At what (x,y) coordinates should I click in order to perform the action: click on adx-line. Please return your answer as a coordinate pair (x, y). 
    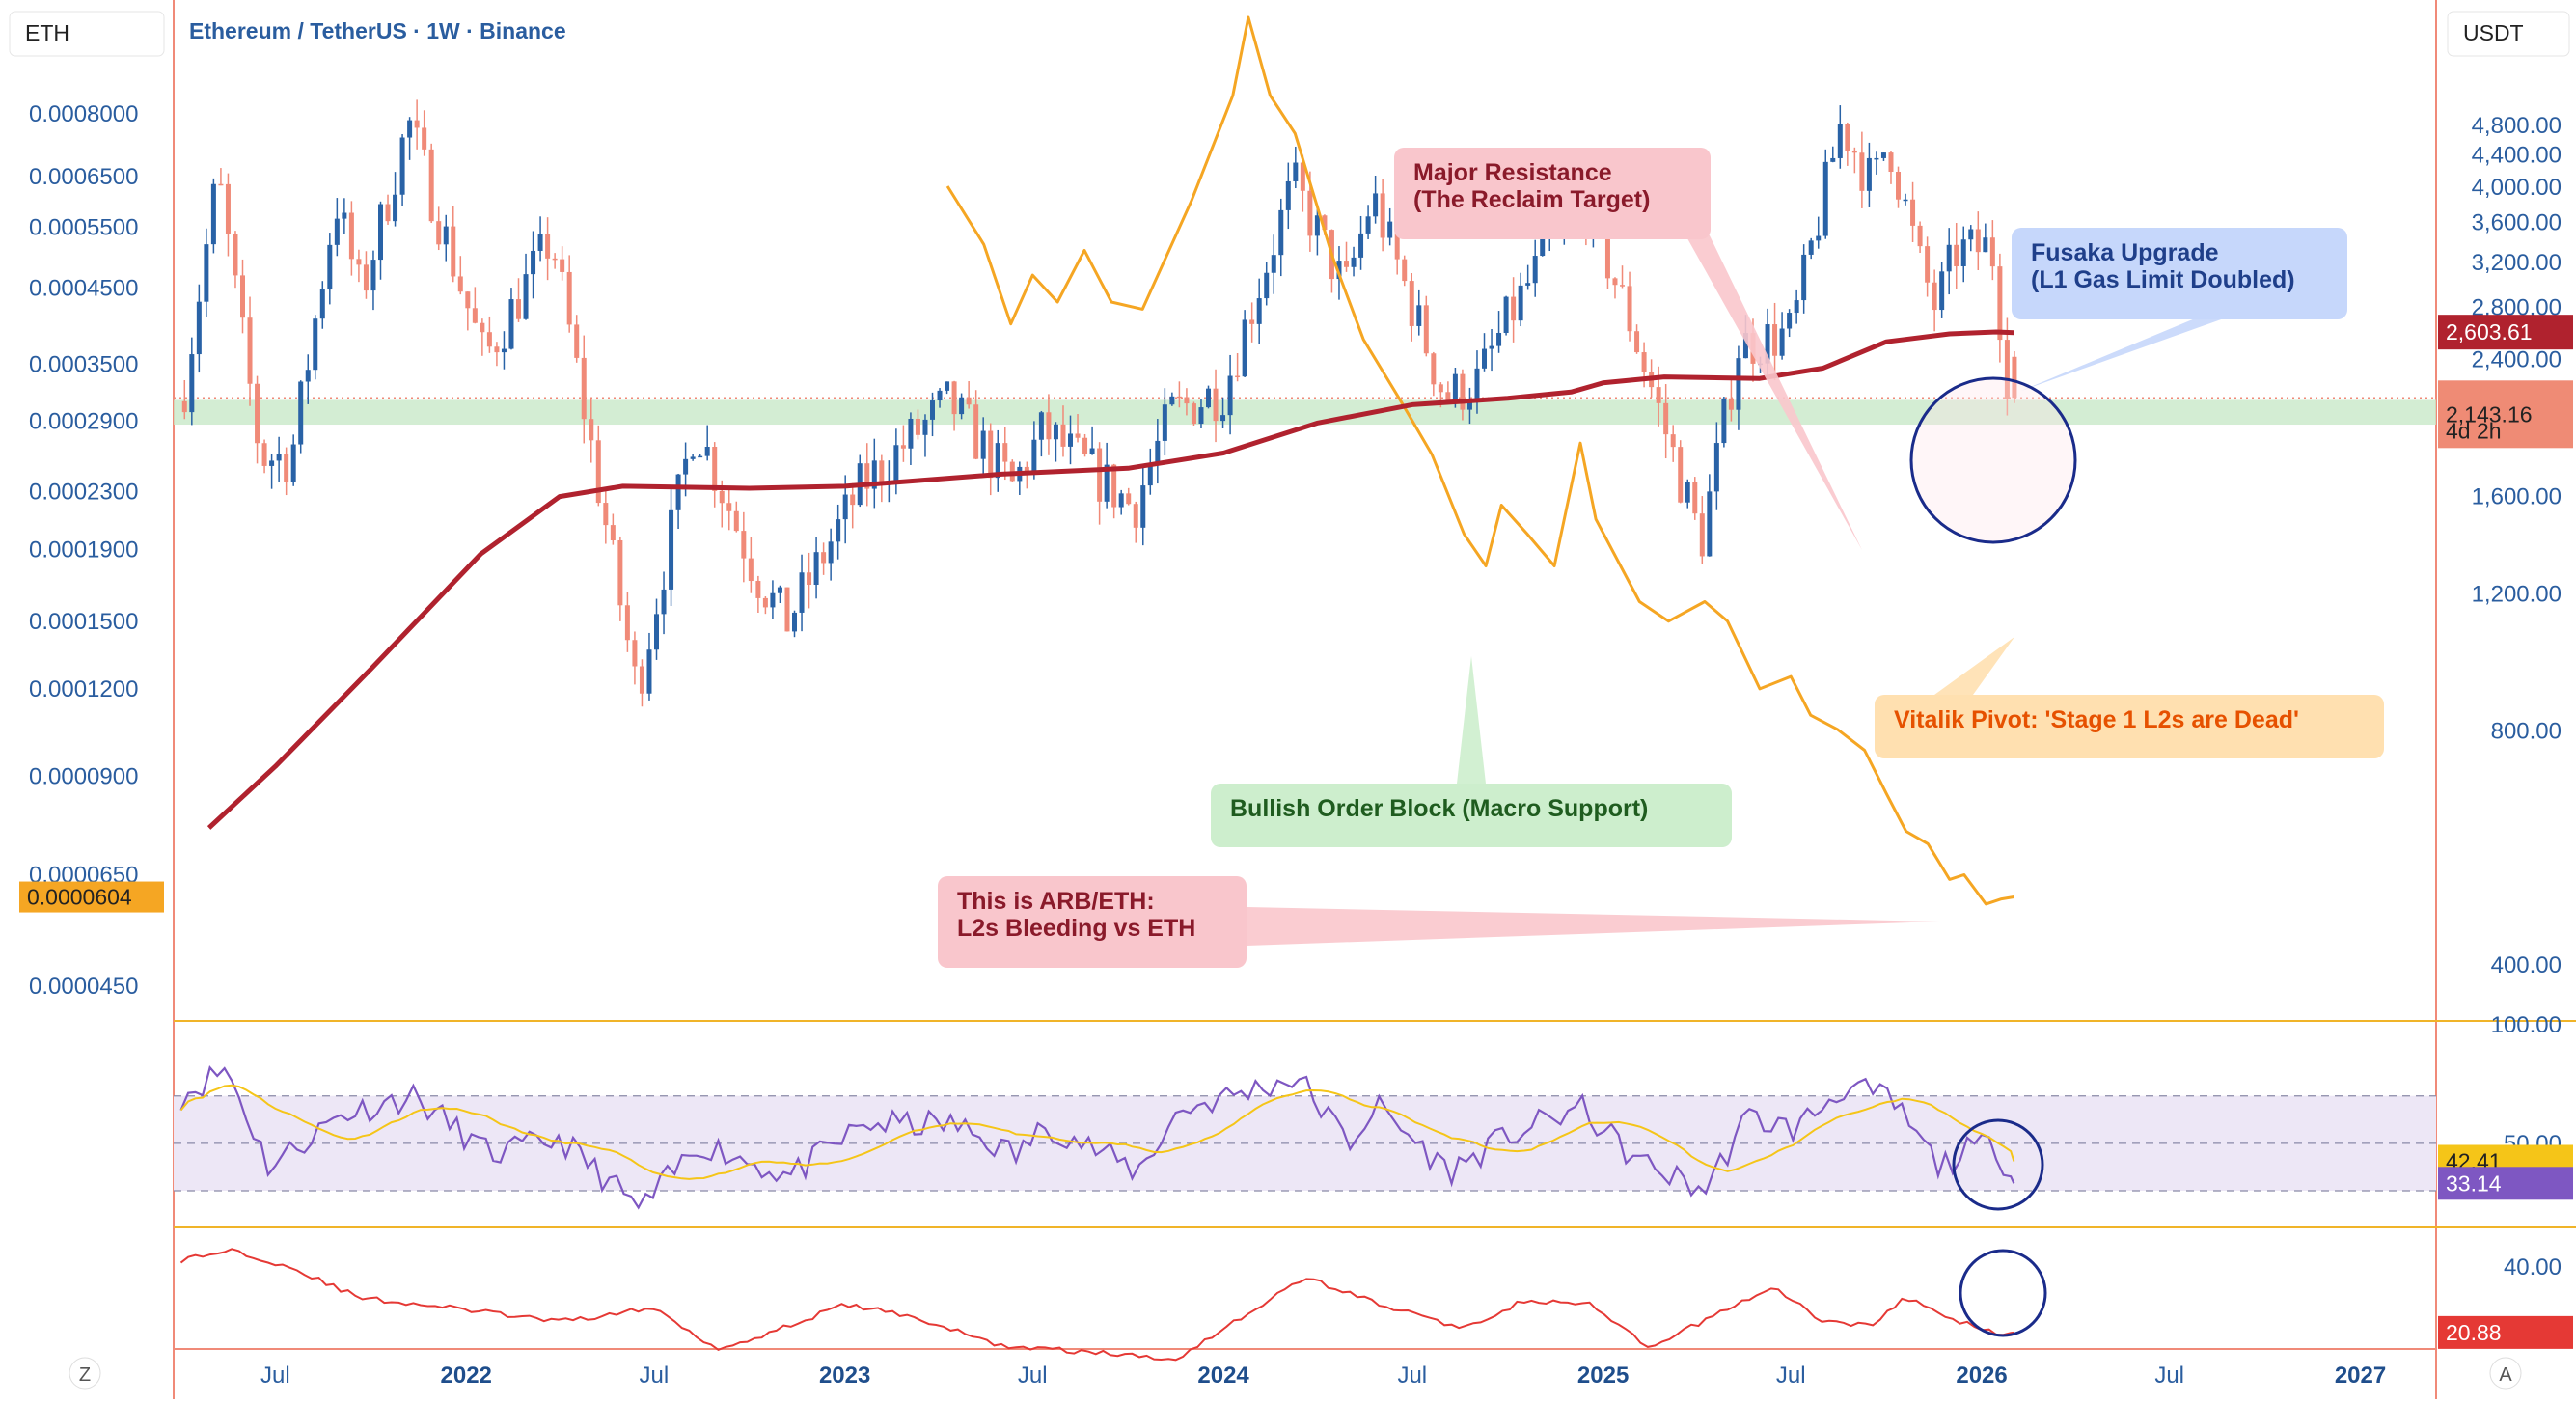
    Looking at the image, I should click on (1097, 1305).